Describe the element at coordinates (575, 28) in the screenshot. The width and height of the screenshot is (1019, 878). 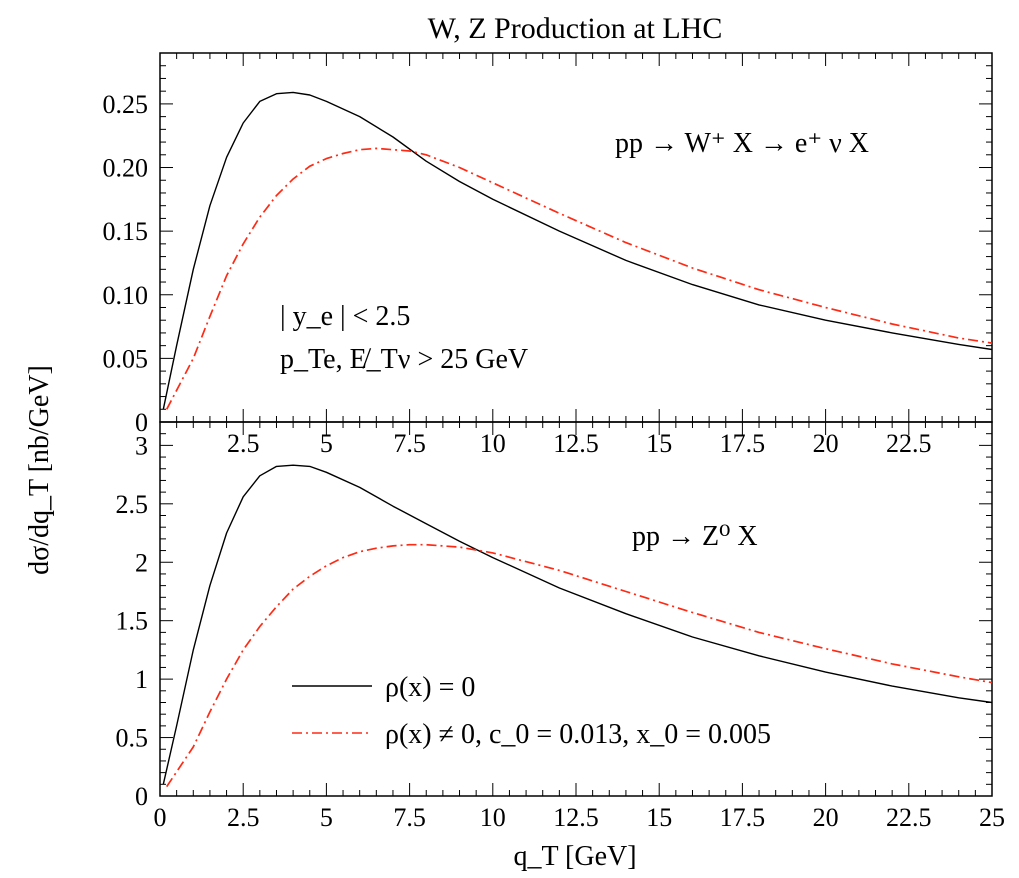
I see `chart-title: W, Z Production at LHC` at that location.